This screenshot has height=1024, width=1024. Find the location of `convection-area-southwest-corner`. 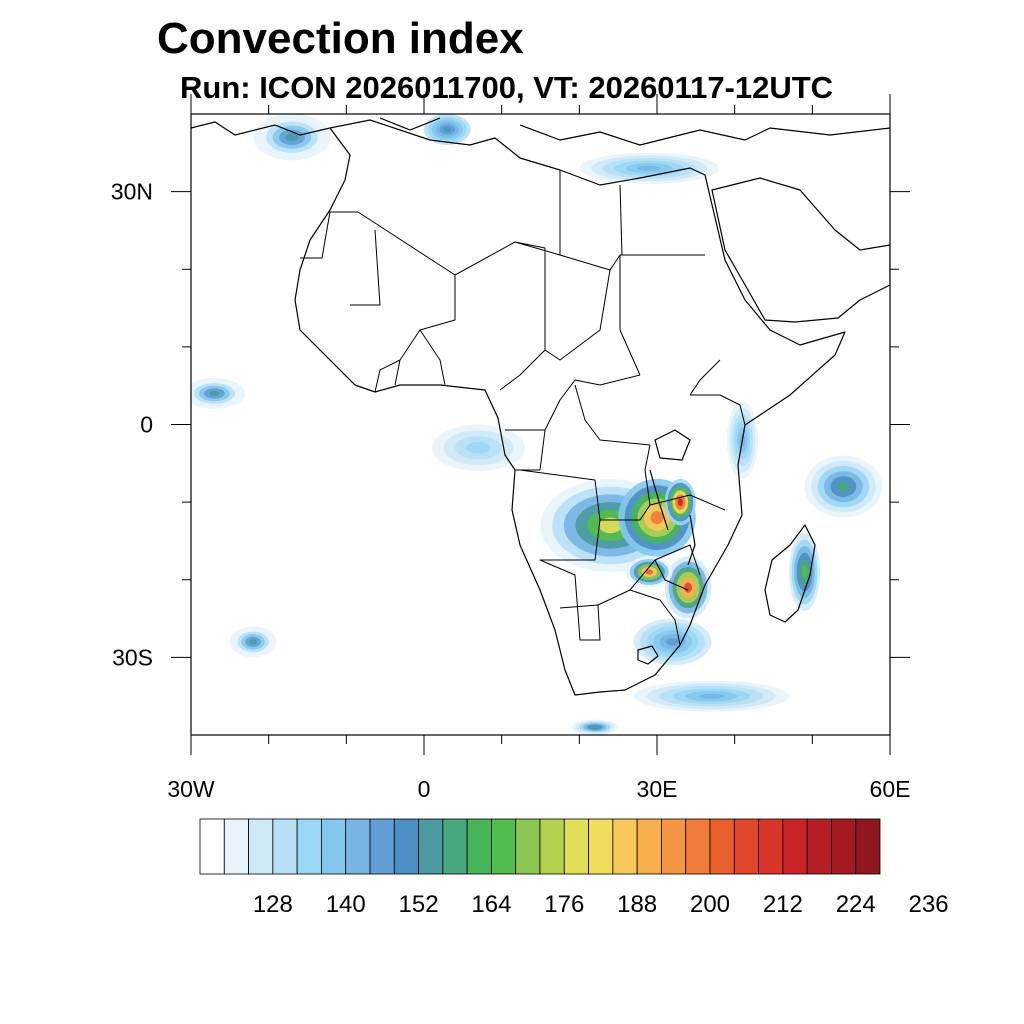

convection-area-southwest-corner is located at coordinates (595, 727).